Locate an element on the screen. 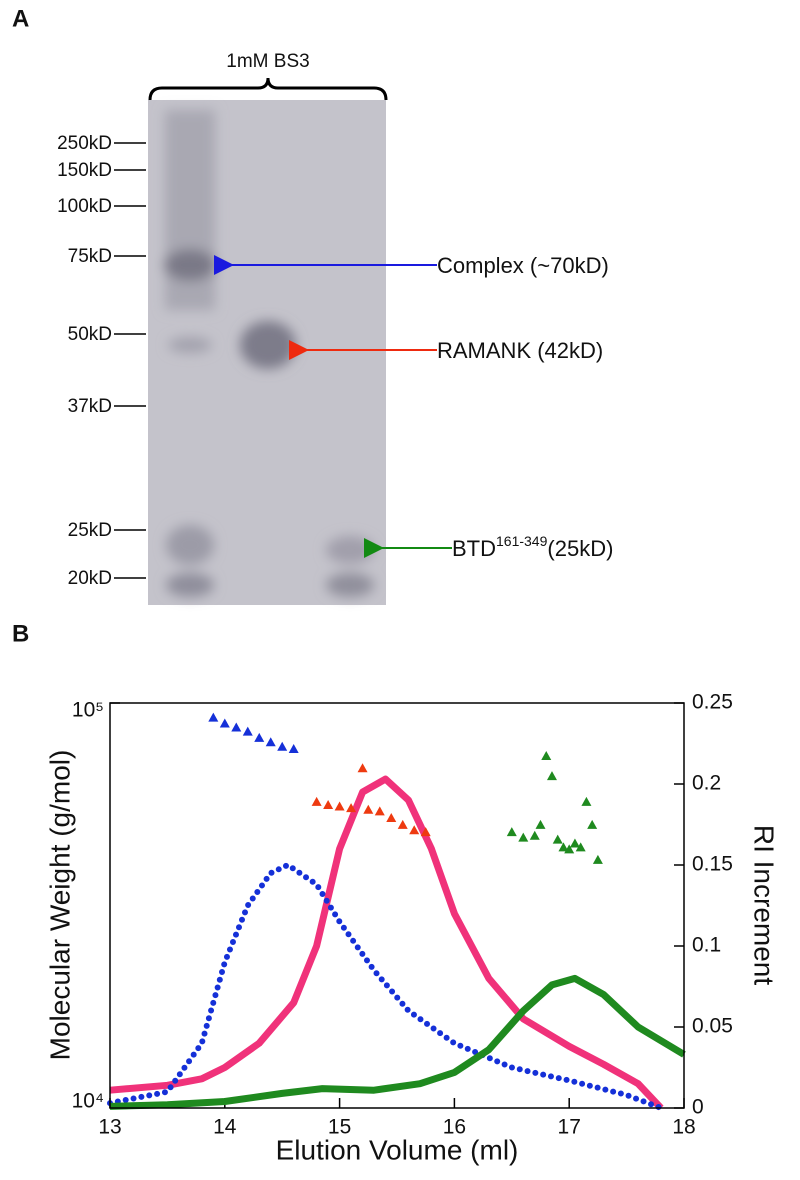 The height and width of the screenshot is (1180, 800). annotation: BTD161-349(25kD) is located at coordinates (532, 547).